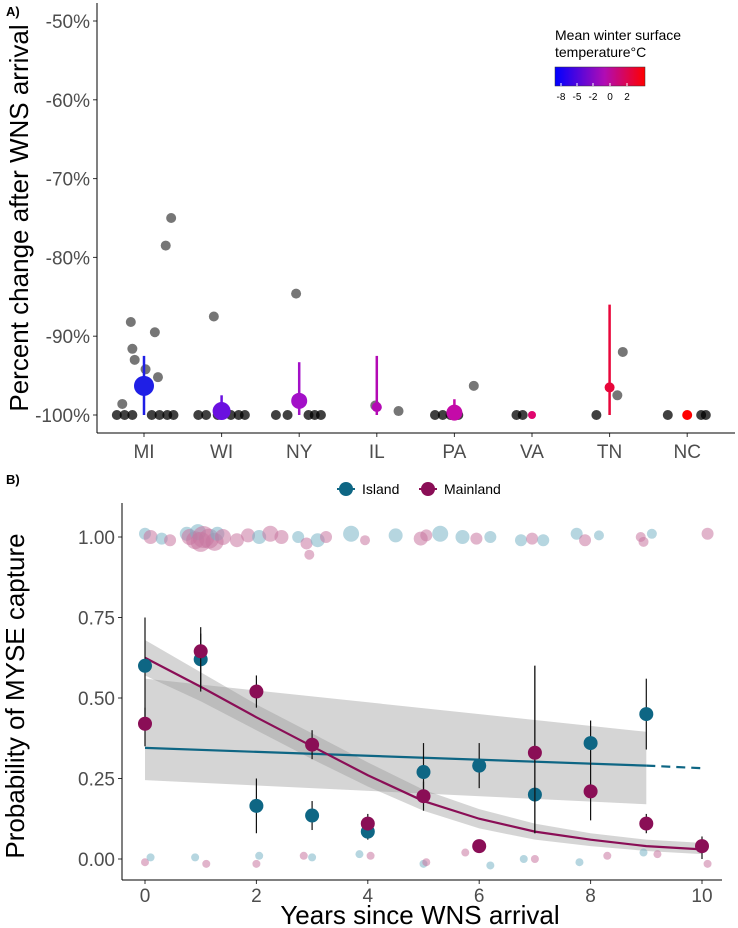 This screenshot has height=928, width=738. What do you see at coordinates (396, 741) in the screenshot?
I see `island-confidence-ribbon` at bounding box center [396, 741].